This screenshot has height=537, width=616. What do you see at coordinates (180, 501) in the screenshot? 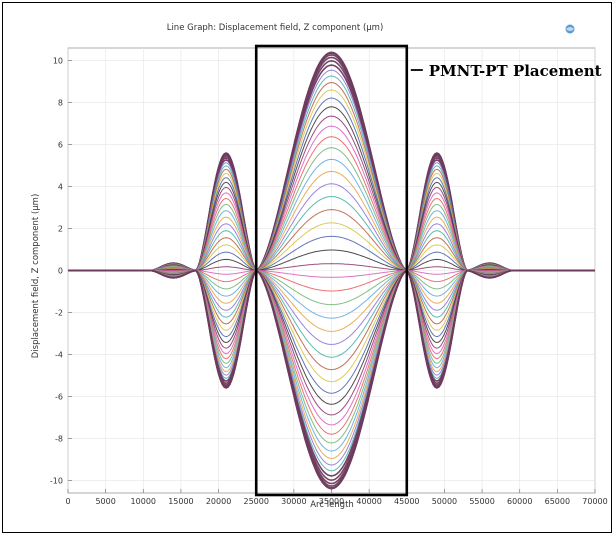
I see `x-tick-label: 15000` at bounding box center [180, 501].